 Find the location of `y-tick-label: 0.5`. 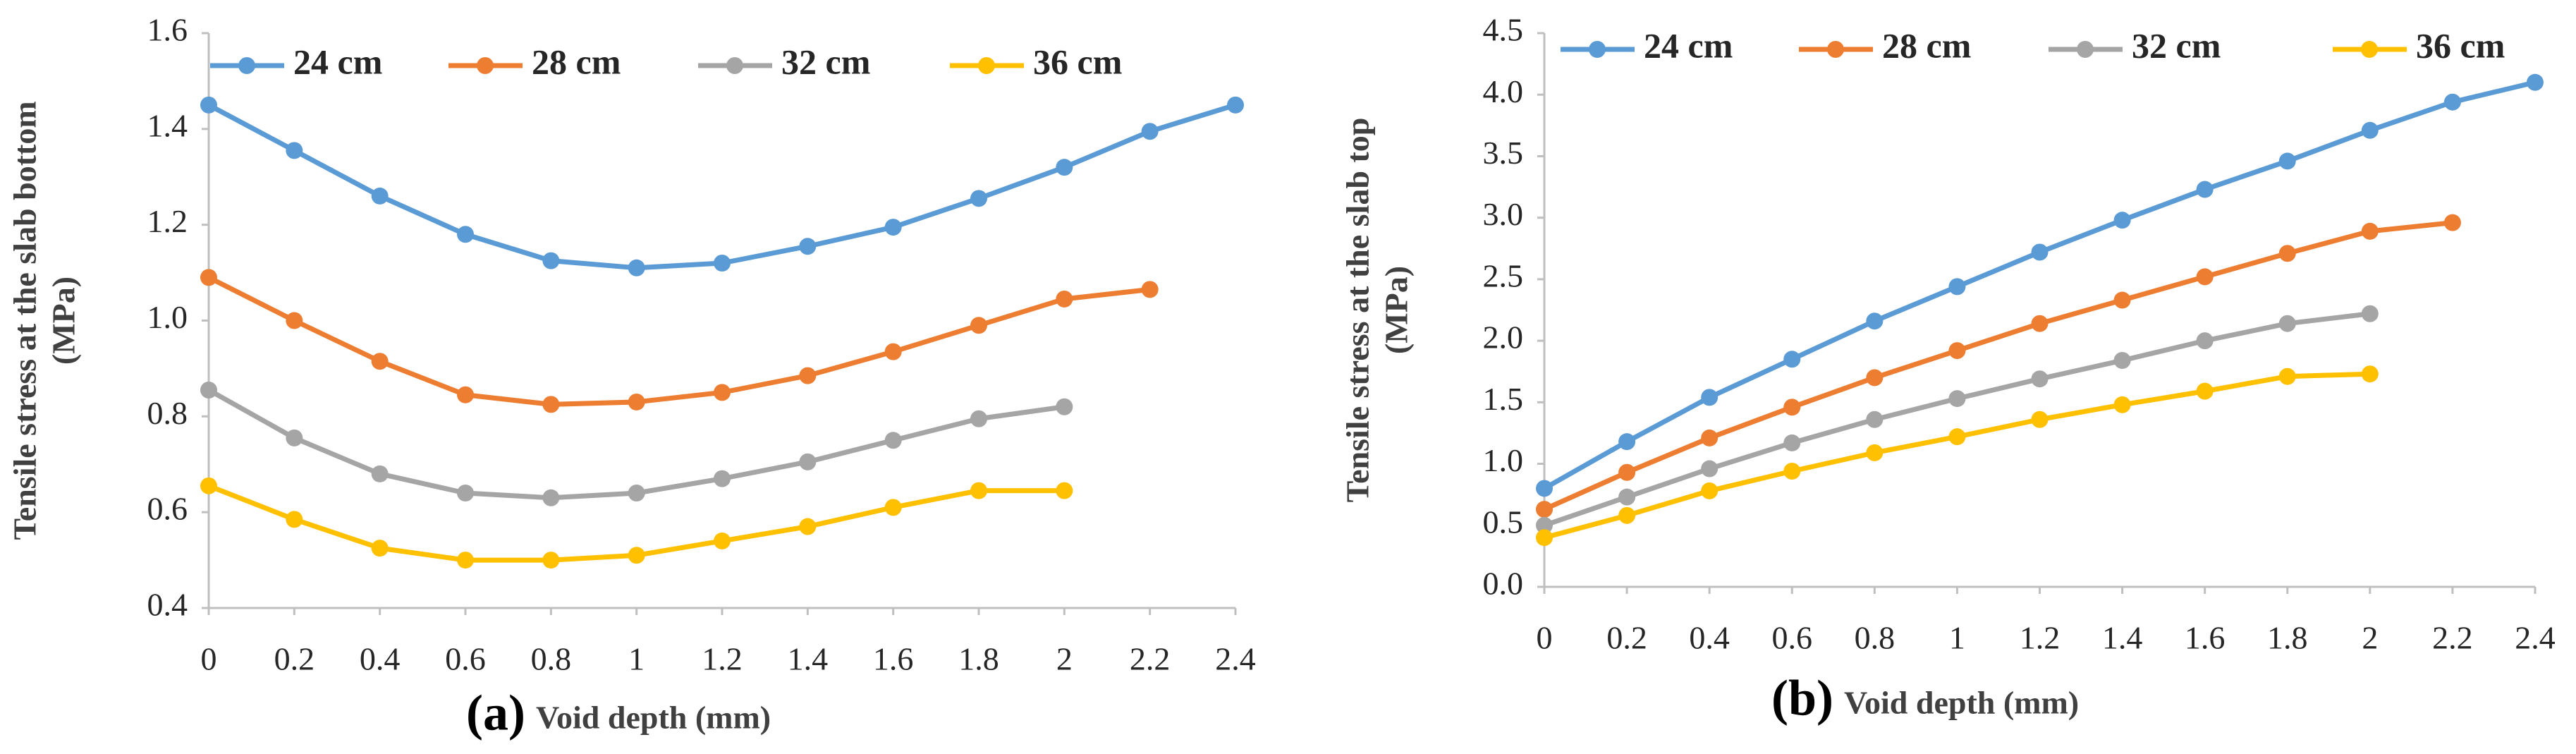

y-tick-label: 0.5 is located at coordinates (1503, 522).